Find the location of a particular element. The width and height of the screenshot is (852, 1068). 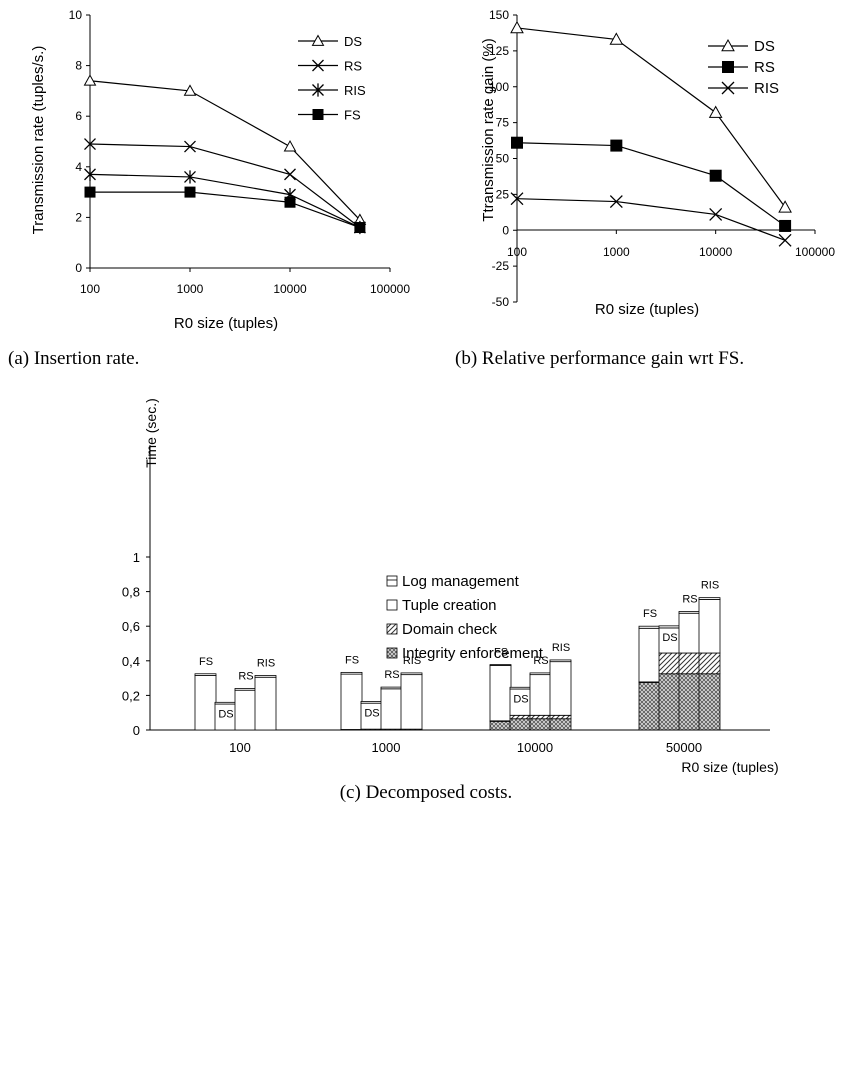

series-line-fs is located at coordinates (225, 210).